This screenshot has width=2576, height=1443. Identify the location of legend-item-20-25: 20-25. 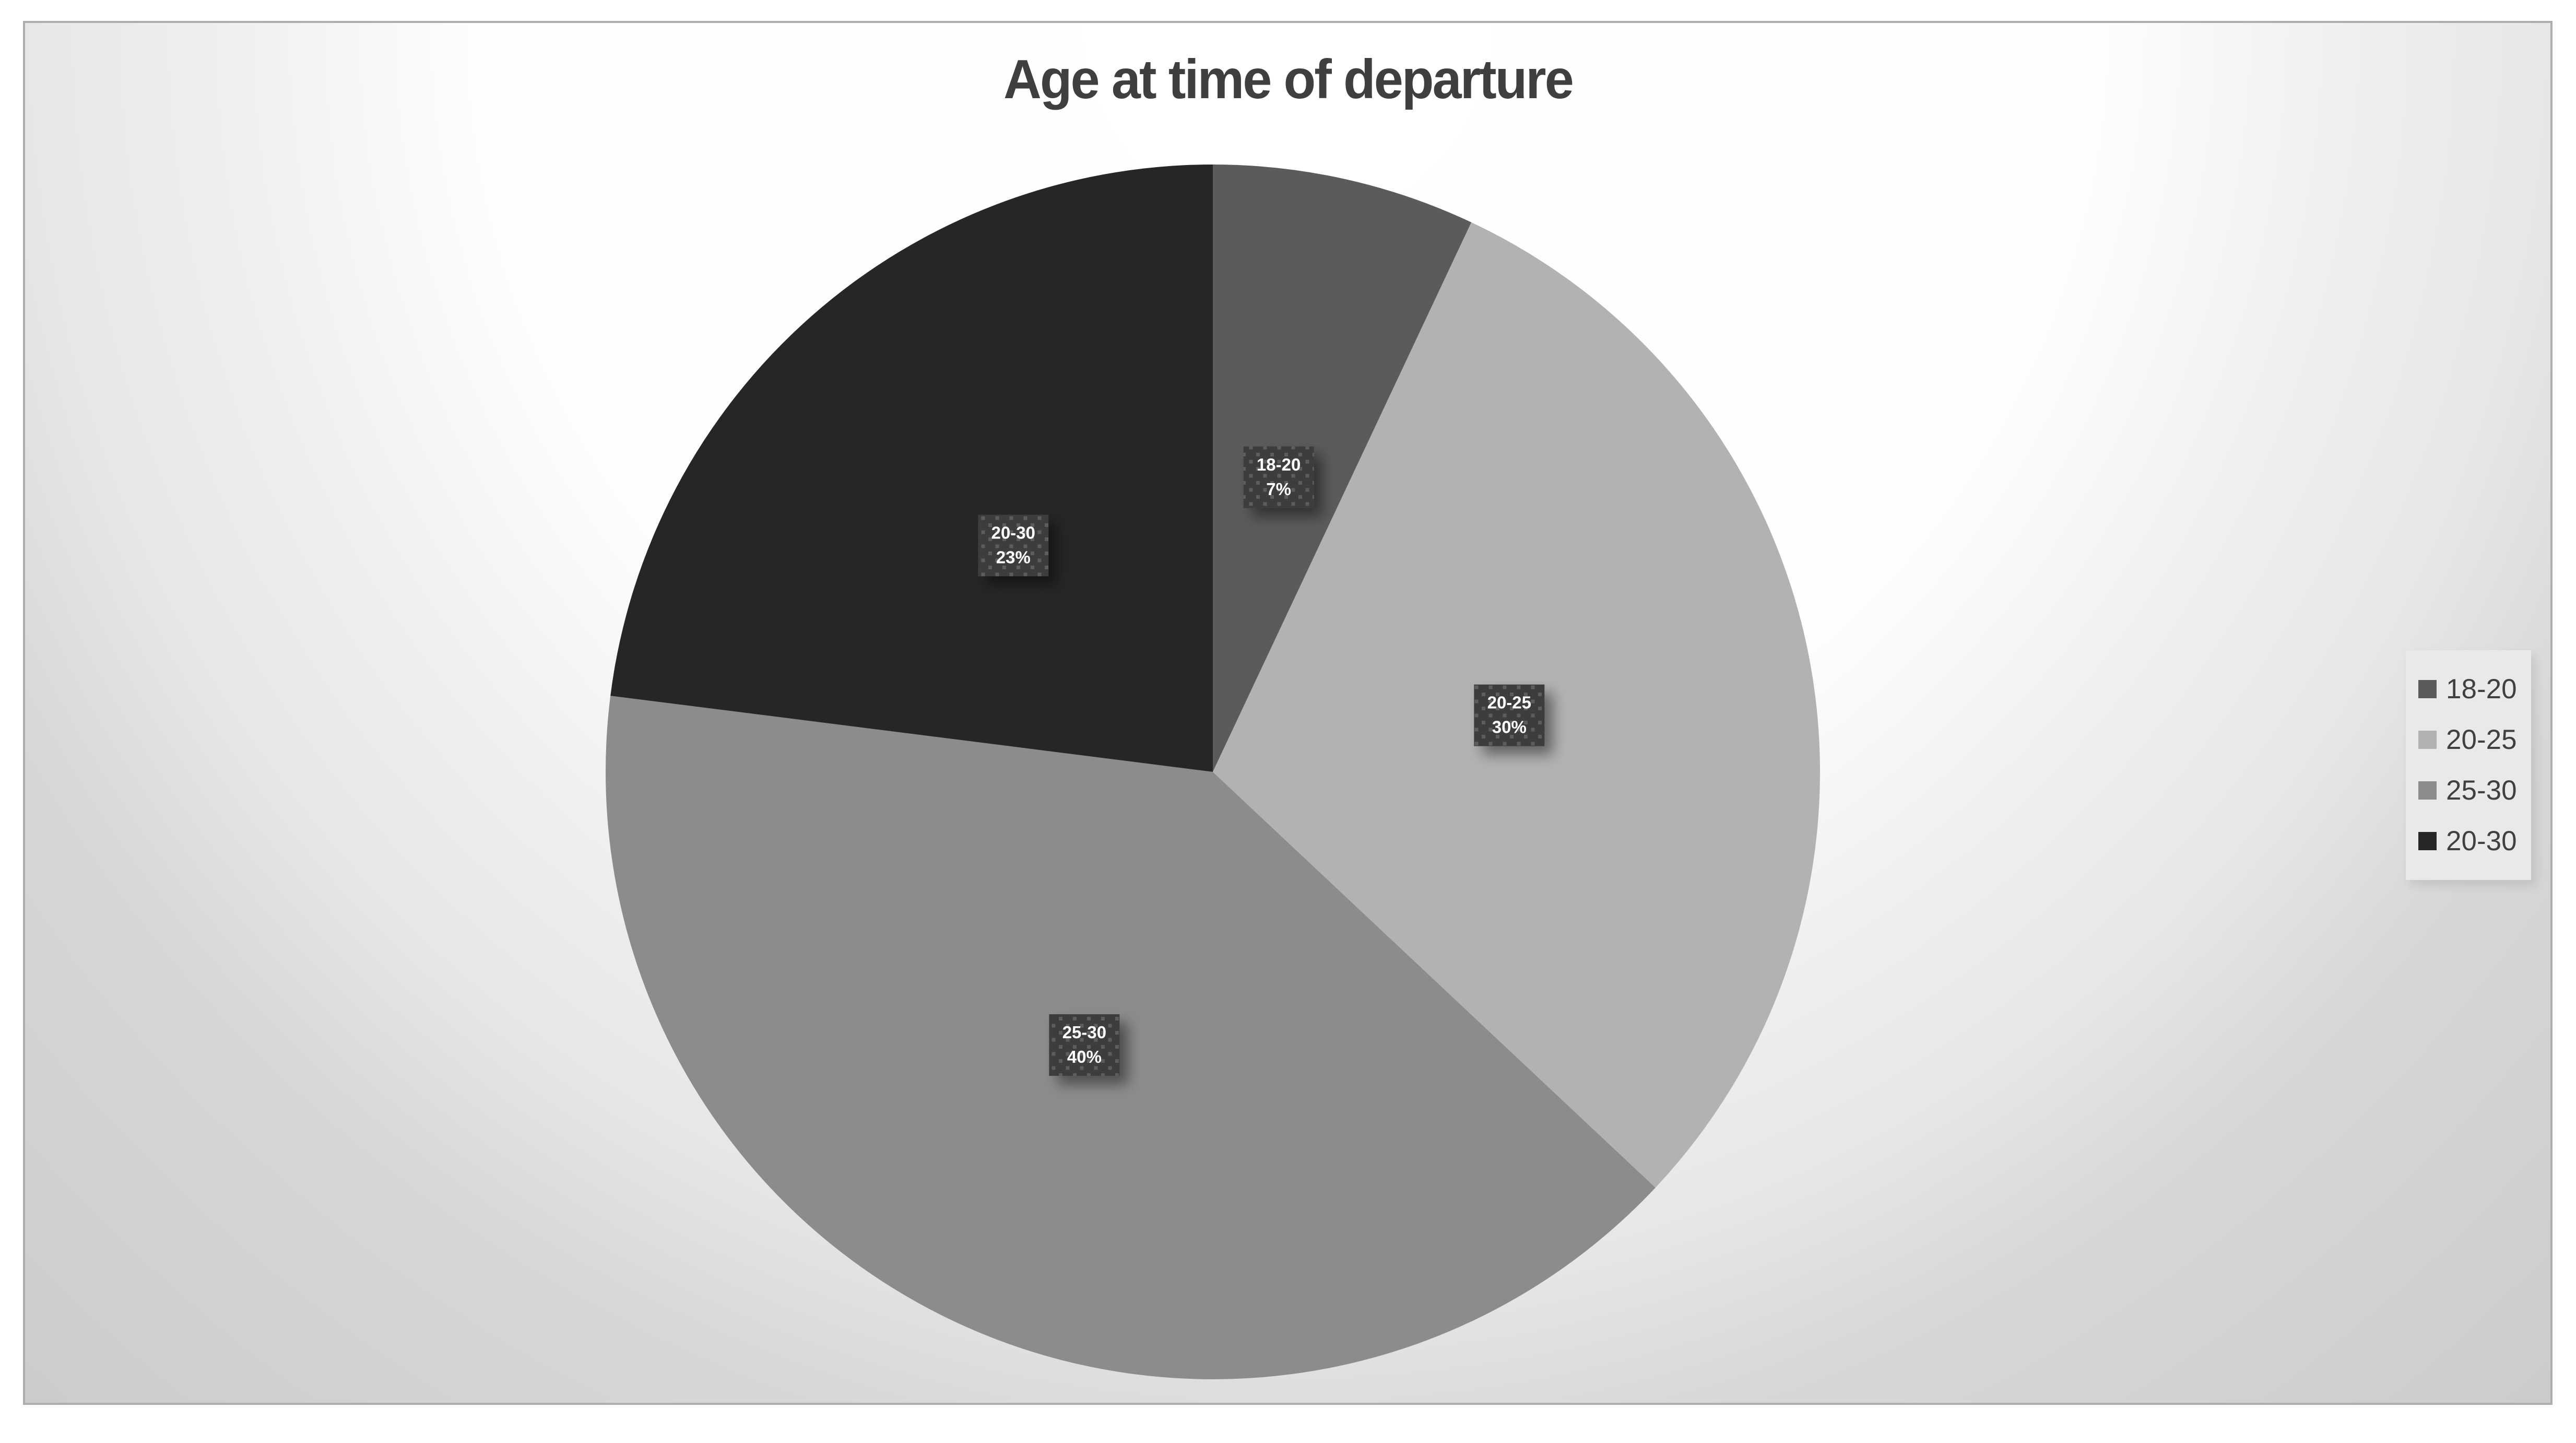
(2474, 740).